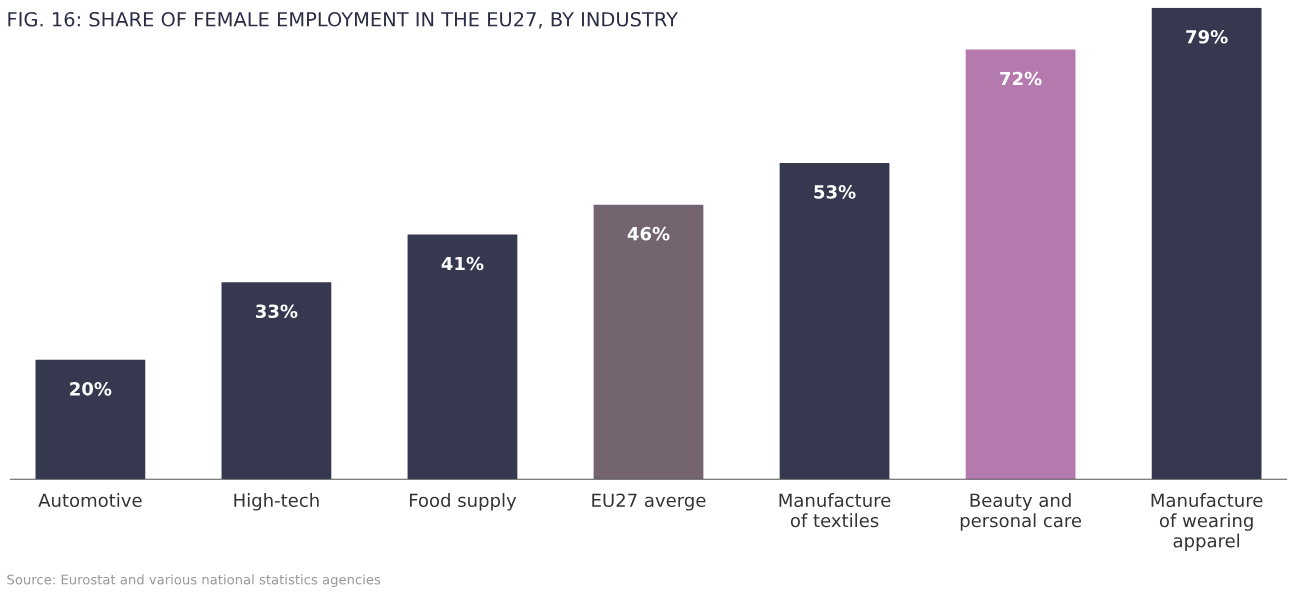  I want to click on data-label: 20%, so click(91, 388).